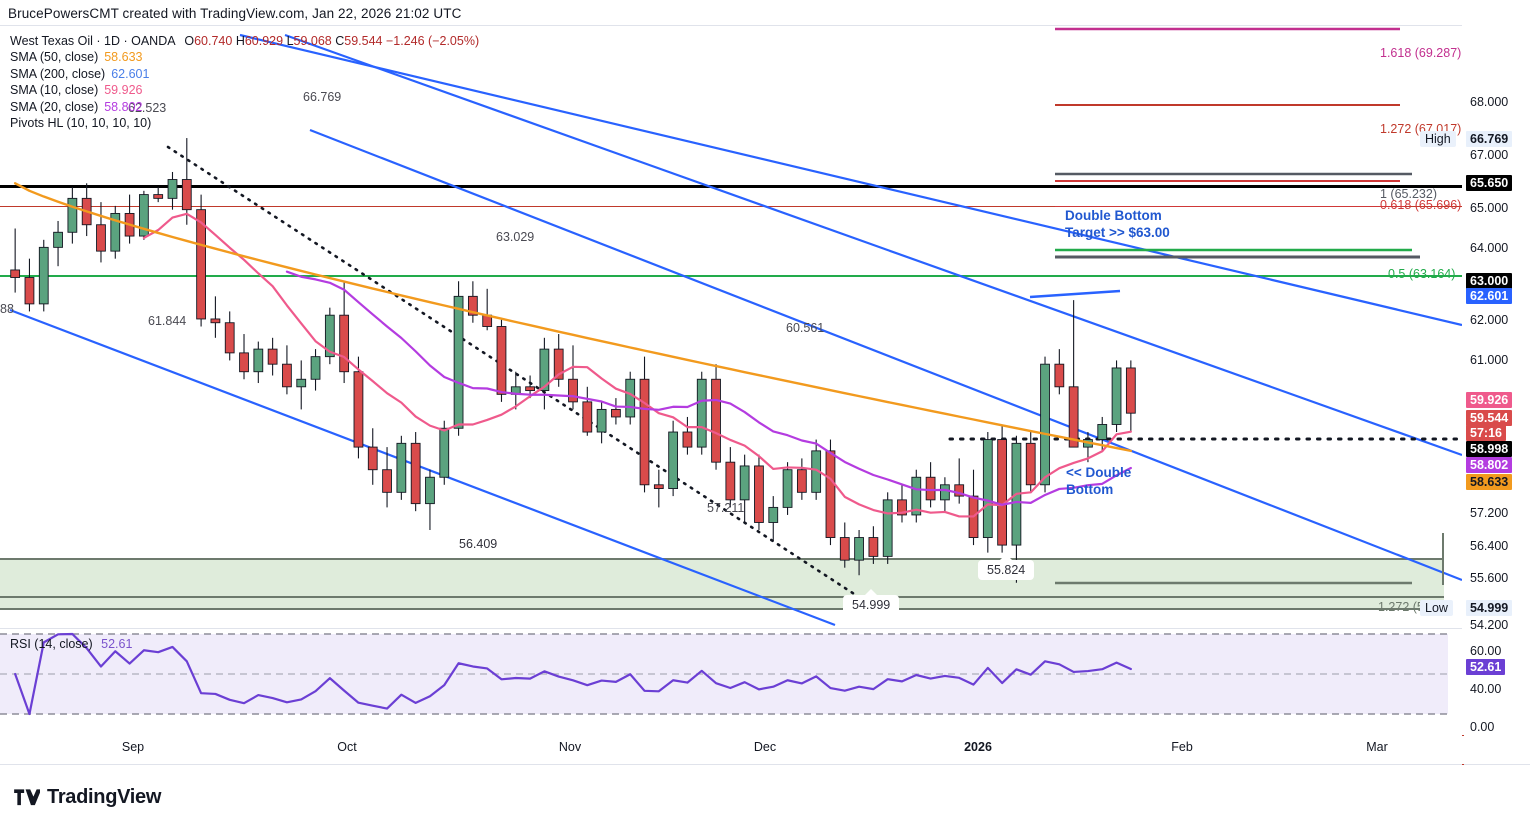  What do you see at coordinates (340, 41) in the screenshot?
I see `ohlc-close-key: C` at bounding box center [340, 41].